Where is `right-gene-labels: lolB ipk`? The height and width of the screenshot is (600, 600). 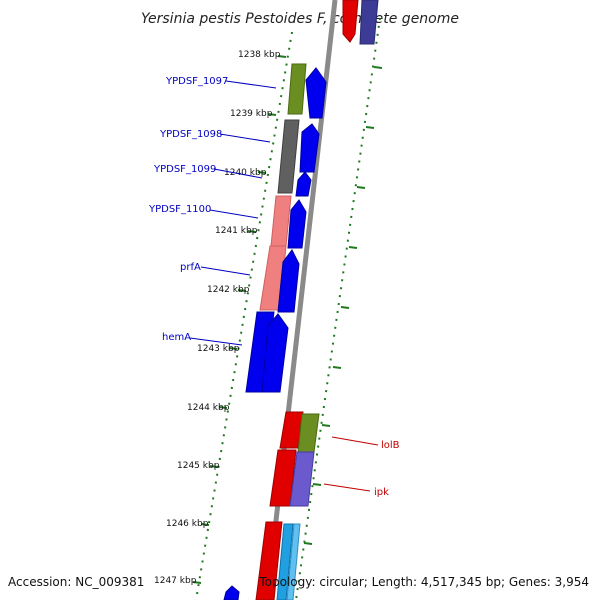 right-gene-labels: lolB ipk is located at coordinates (361, 467).